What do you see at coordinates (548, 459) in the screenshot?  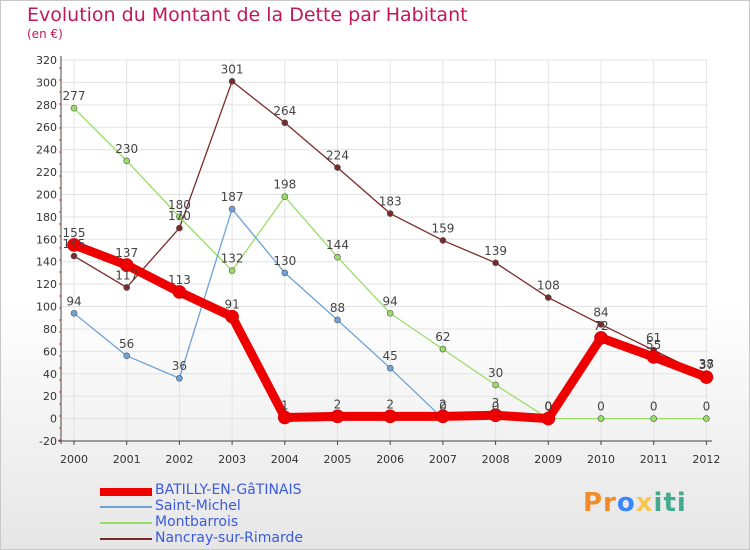 I see `x-tick-label: 2009` at bounding box center [548, 459].